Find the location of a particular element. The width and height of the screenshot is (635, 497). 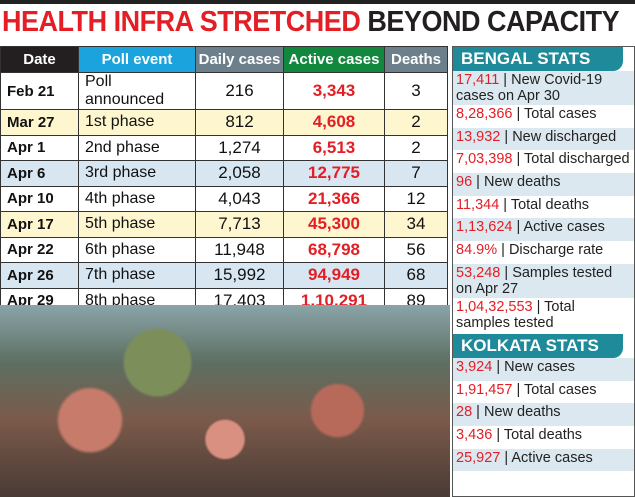

stat-label: New Covid-19 cases on Apr 30 is located at coordinates (529, 88).